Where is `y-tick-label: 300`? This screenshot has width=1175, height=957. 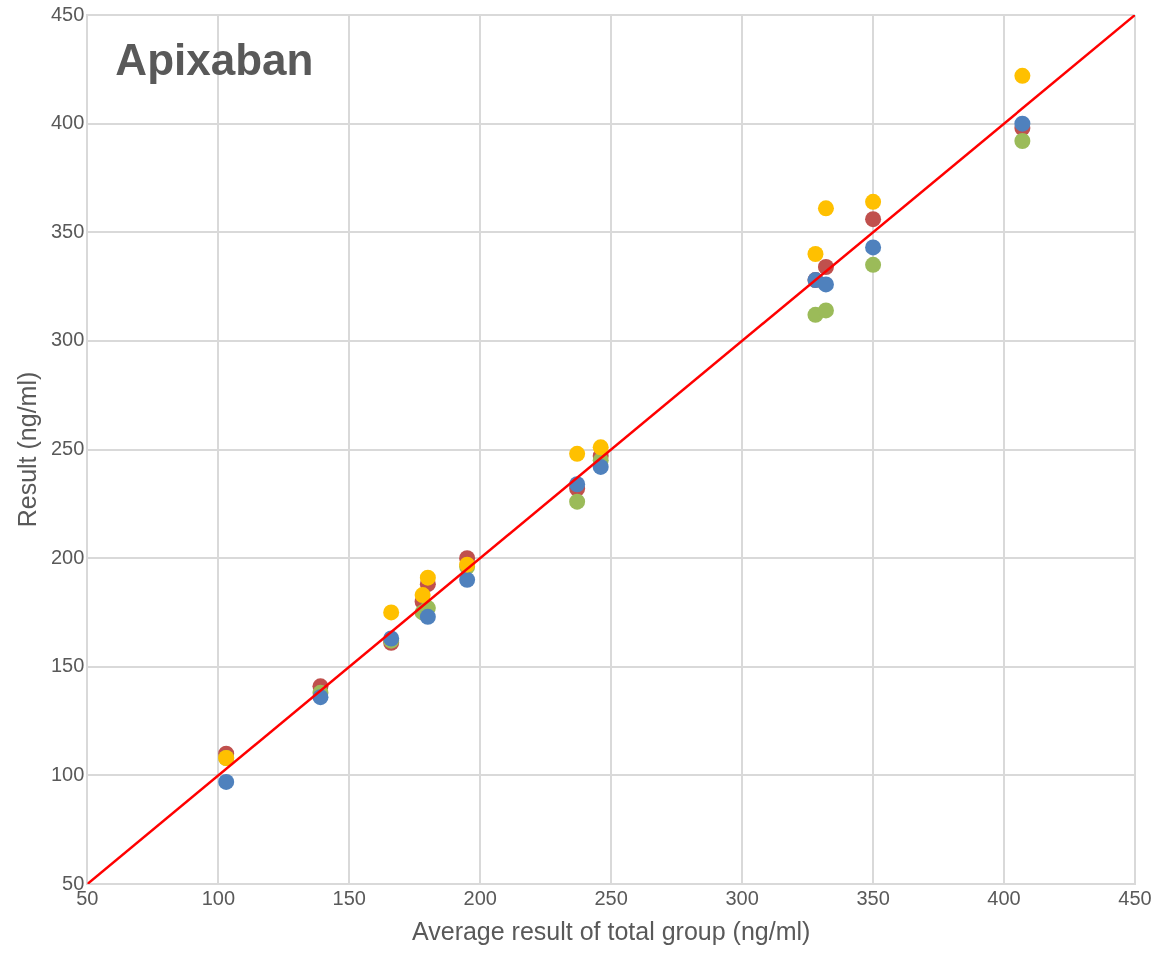
y-tick-label: 300 is located at coordinates (67, 339).